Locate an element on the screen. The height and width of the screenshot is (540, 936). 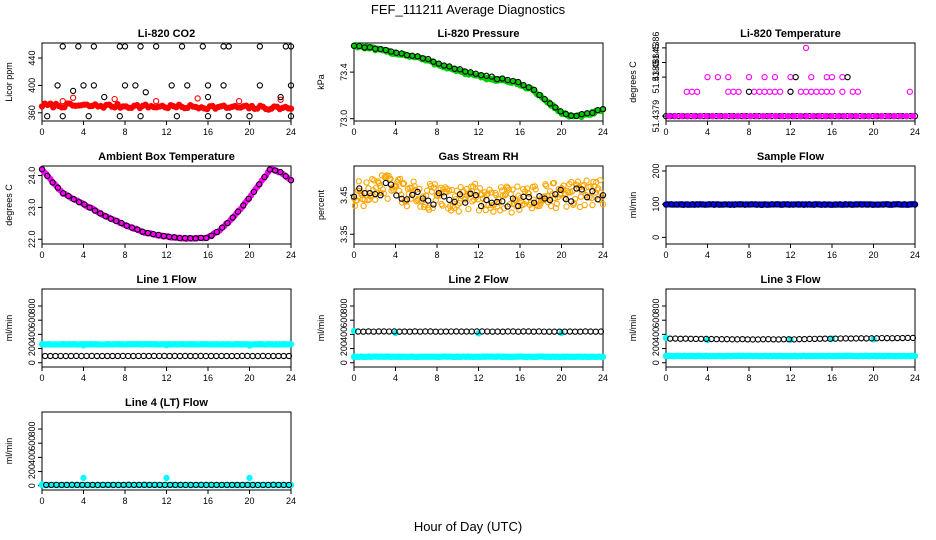
y-axis-label: degrees C is located at coordinates (9, 205).